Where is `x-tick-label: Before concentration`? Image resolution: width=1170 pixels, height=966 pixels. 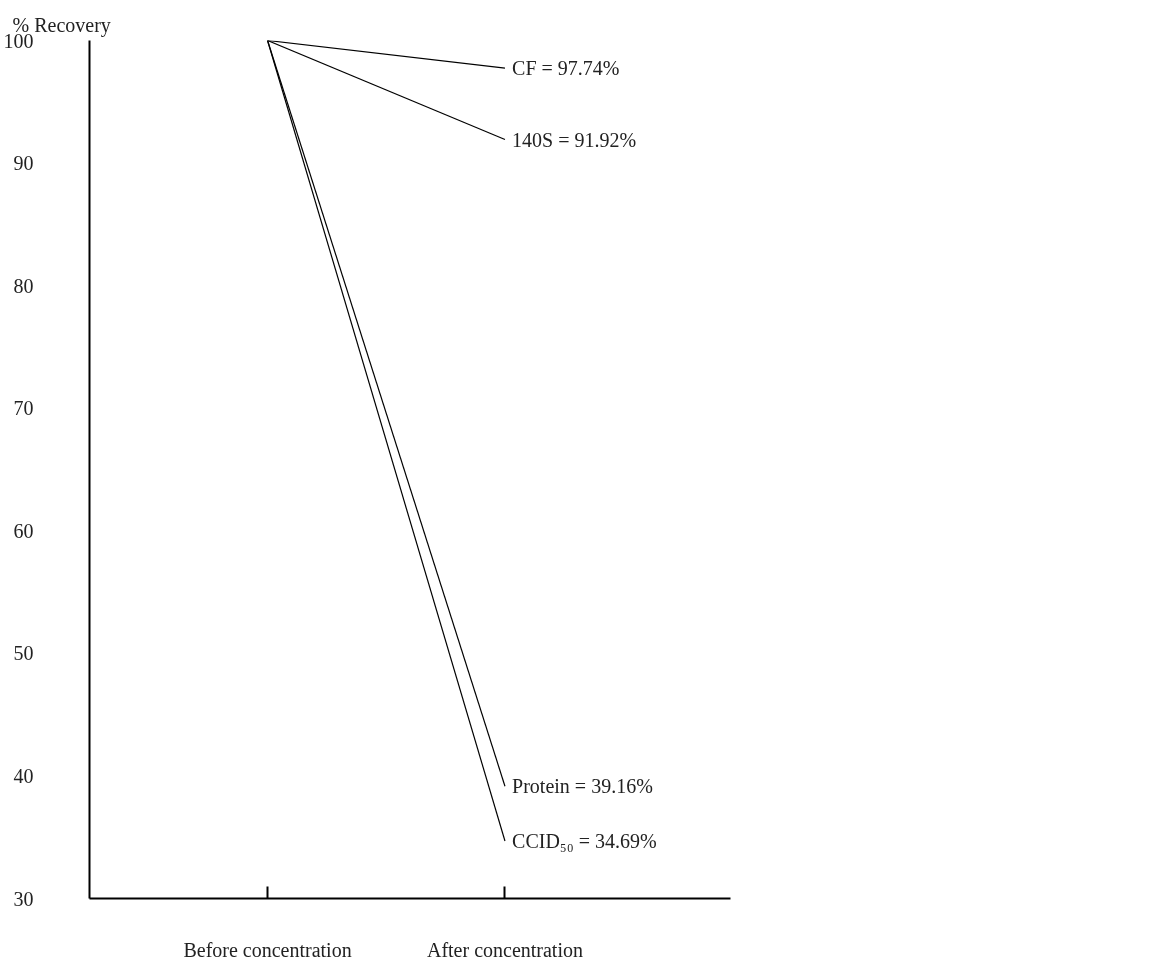 x-tick-label: Before concentration is located at coordinates (267, 949).